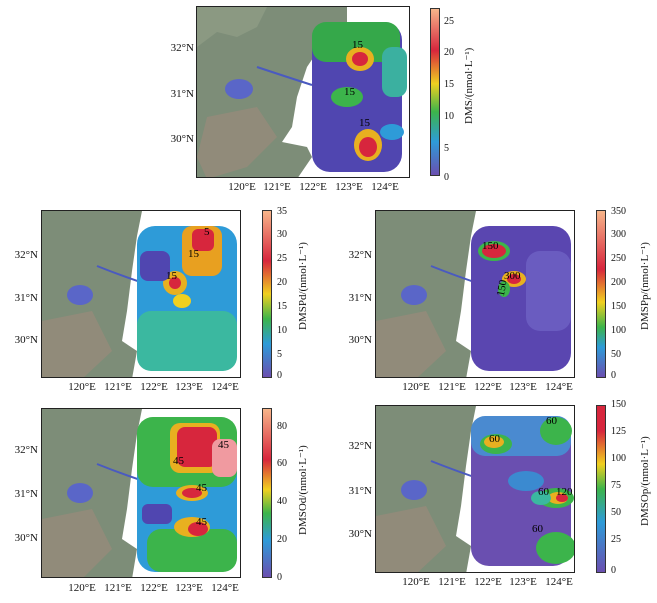 Image resolution: width=657 pixels, height=603 pixels. What do you see at coordinates (601, 489) in the screenshot?
I see `colorbar-dmsop` at bounding box center [601, 489].